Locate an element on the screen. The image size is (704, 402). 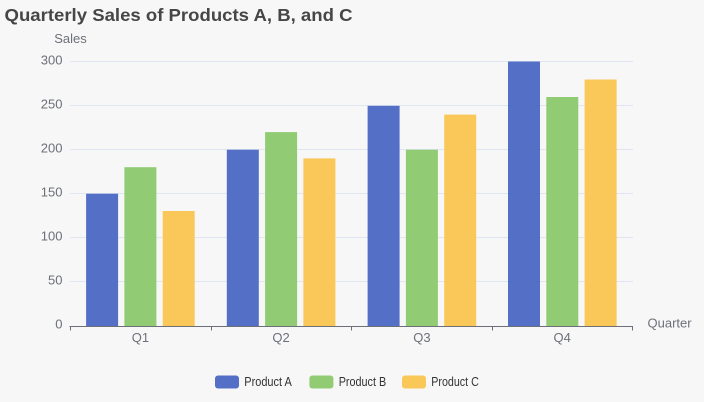
svg-text: Product C is located at coordinates (455, 381).